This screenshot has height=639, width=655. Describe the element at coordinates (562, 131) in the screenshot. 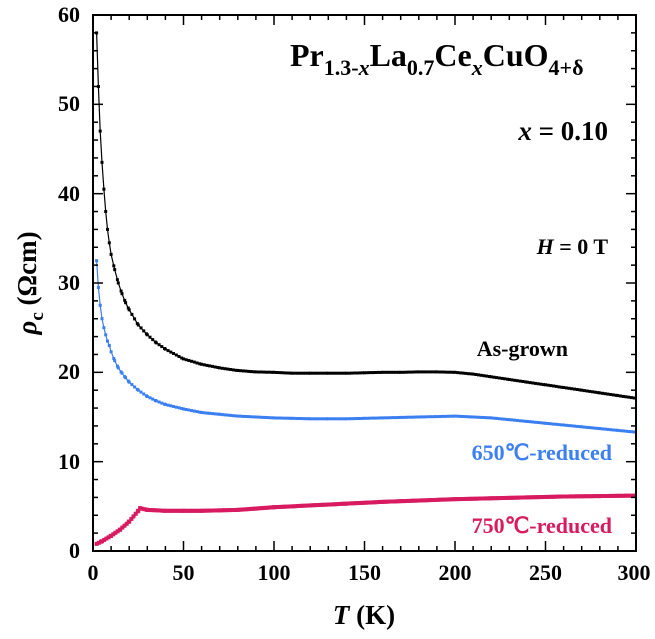

I see `doping-annotation: x = 0.10` at that location.